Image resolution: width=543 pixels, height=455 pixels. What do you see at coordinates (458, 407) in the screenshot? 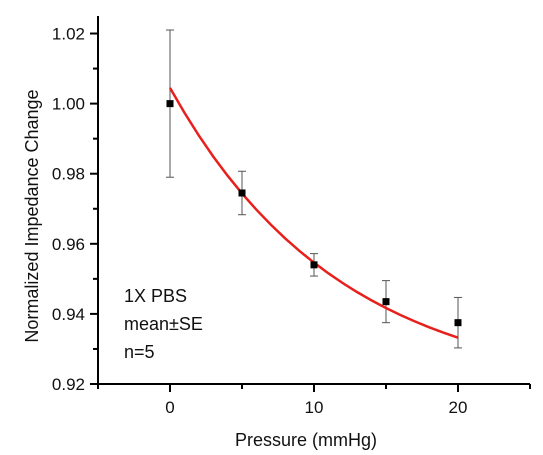
I see `x-tick-label: 20` at bounding box center [458, 407].